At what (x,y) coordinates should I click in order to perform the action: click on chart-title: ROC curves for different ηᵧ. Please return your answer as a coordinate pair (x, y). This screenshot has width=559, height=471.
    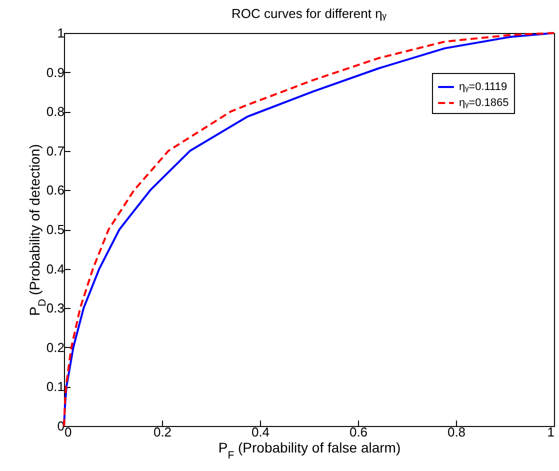
    Looking at the image, I should click on (310, 13).